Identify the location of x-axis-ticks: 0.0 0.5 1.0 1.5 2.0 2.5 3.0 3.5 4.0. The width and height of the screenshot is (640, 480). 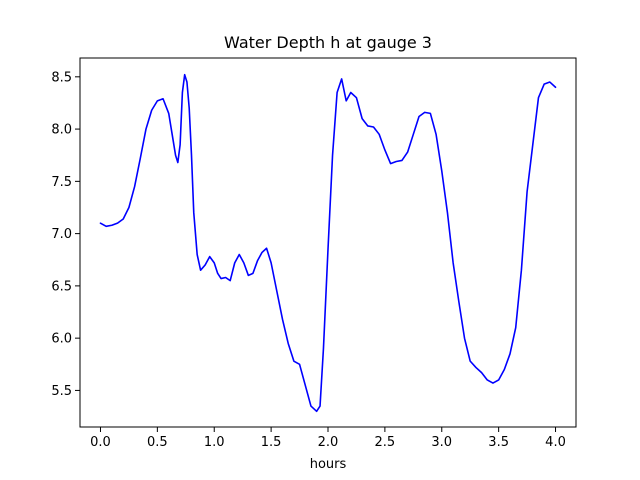
(328, 438).